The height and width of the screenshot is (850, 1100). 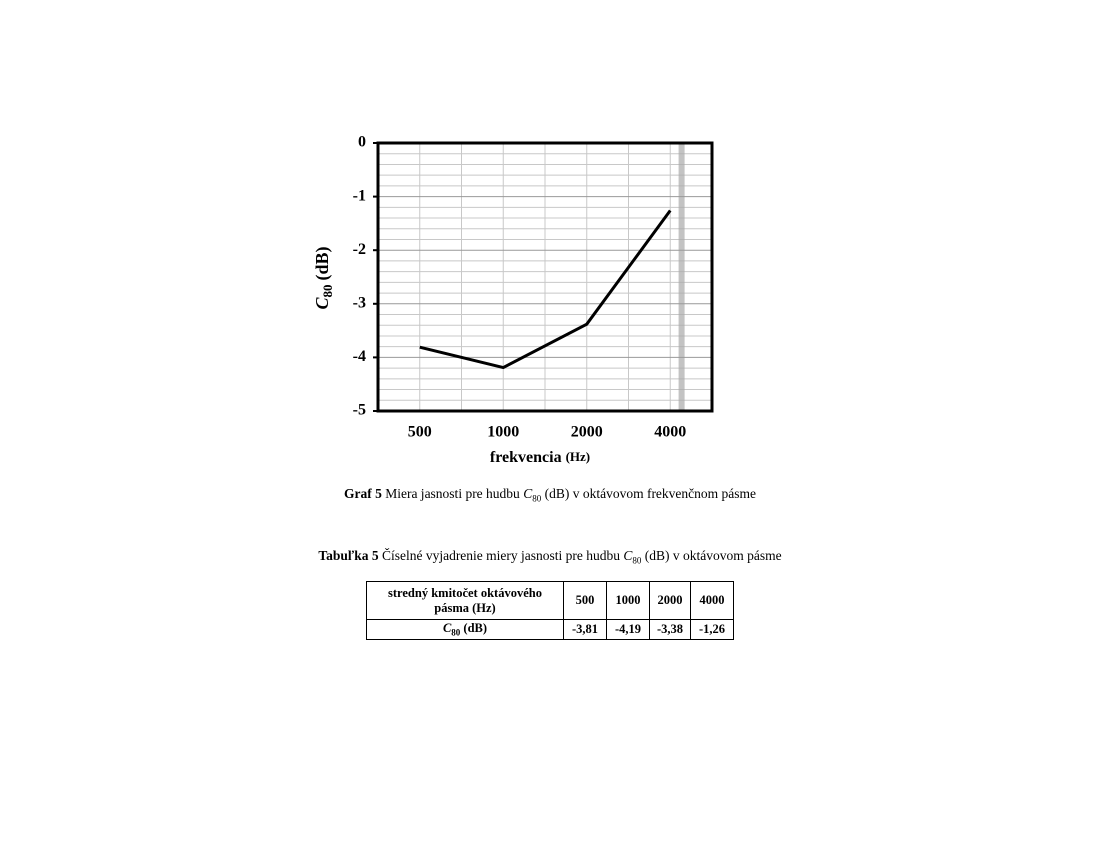 What do you see at coordinates (712, 629) in the screenshot?
I see `cell: -1,26` at bounding box center [712, 629].